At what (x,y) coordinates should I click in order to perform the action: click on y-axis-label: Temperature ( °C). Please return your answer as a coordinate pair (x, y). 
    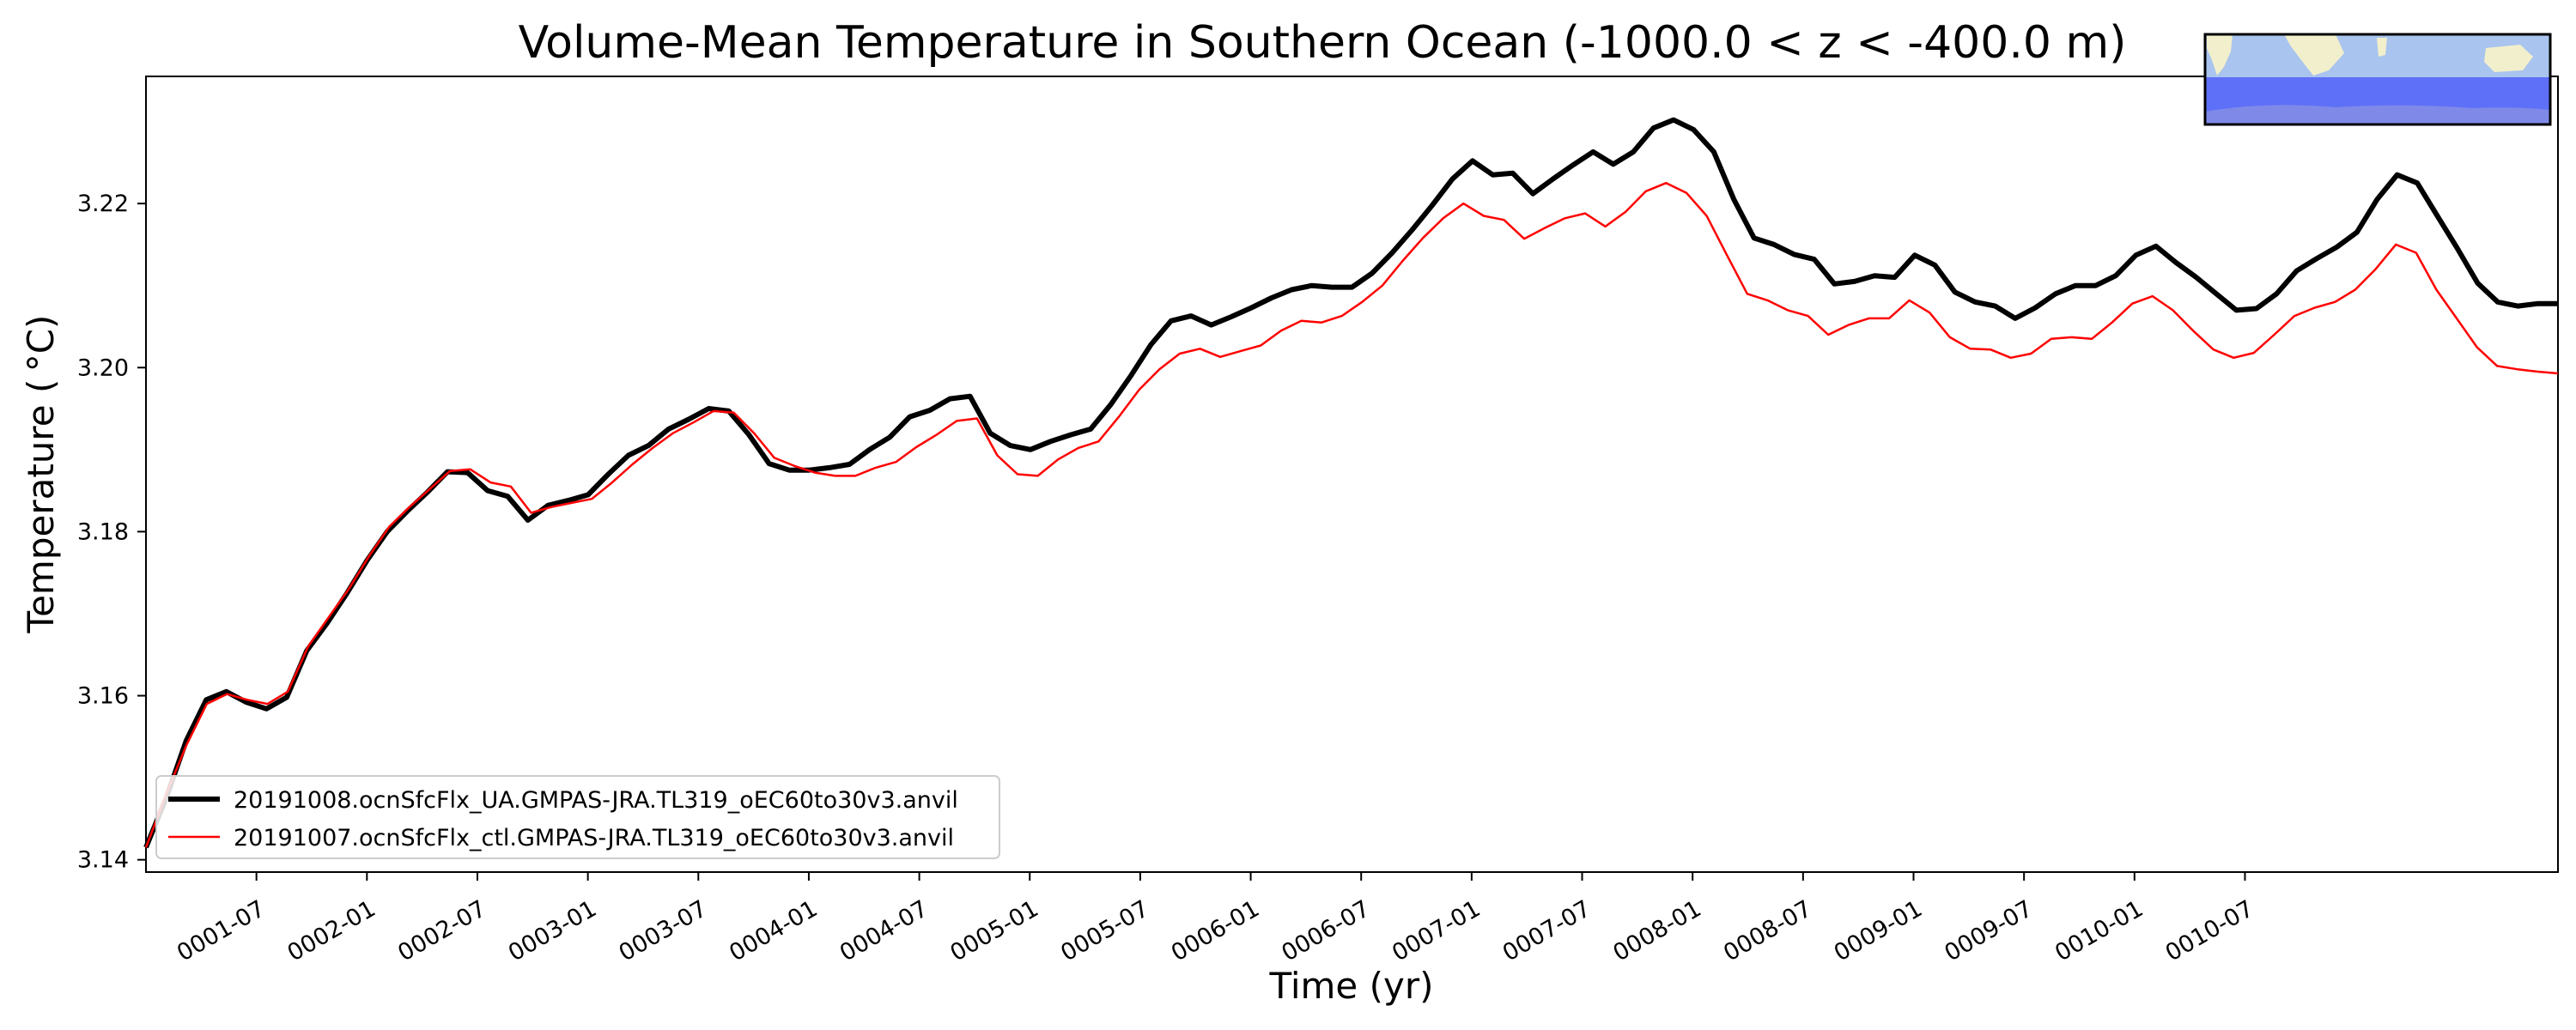
    Looking at the image, I should click on (41, 474).